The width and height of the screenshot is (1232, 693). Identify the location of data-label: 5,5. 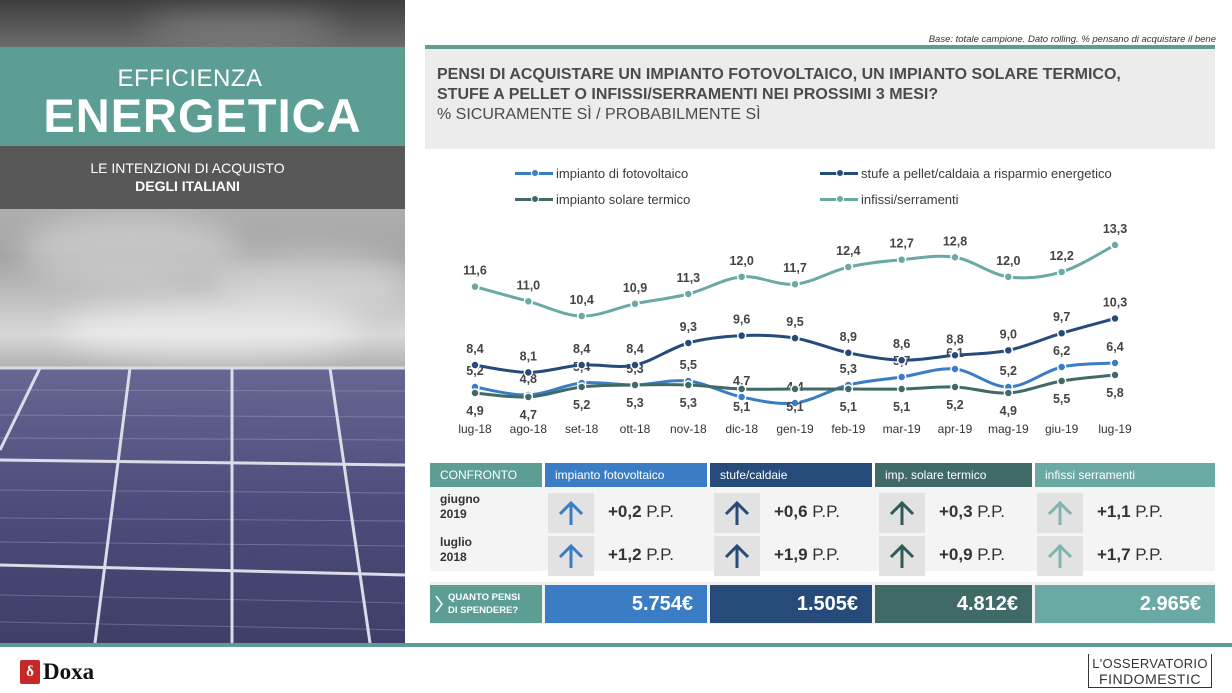
(1061, 399).